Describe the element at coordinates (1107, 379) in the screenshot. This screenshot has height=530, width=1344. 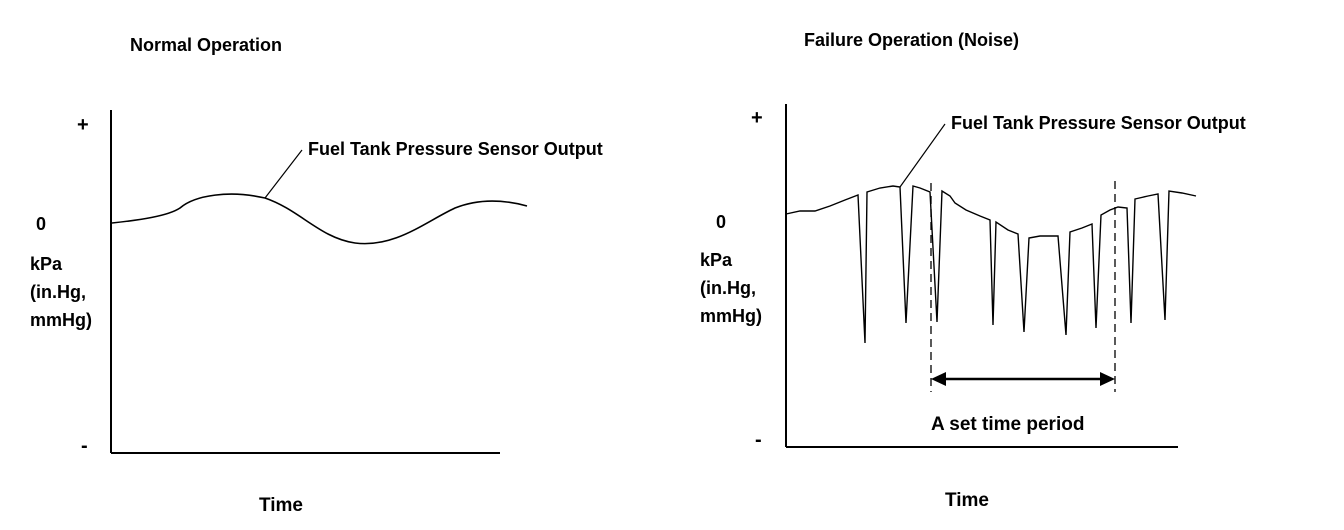
I see `period-arrow-right-head` at that location.